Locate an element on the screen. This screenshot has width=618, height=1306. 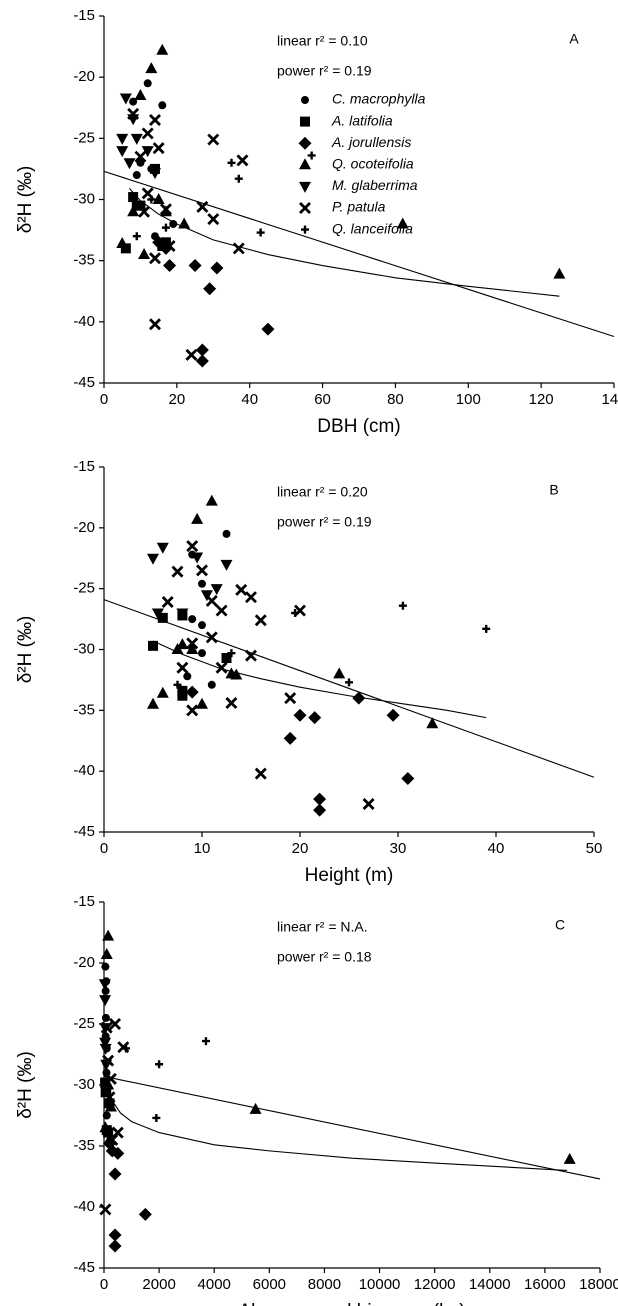
x-tick-label: 12000 is located at coordinates (435, 1284).